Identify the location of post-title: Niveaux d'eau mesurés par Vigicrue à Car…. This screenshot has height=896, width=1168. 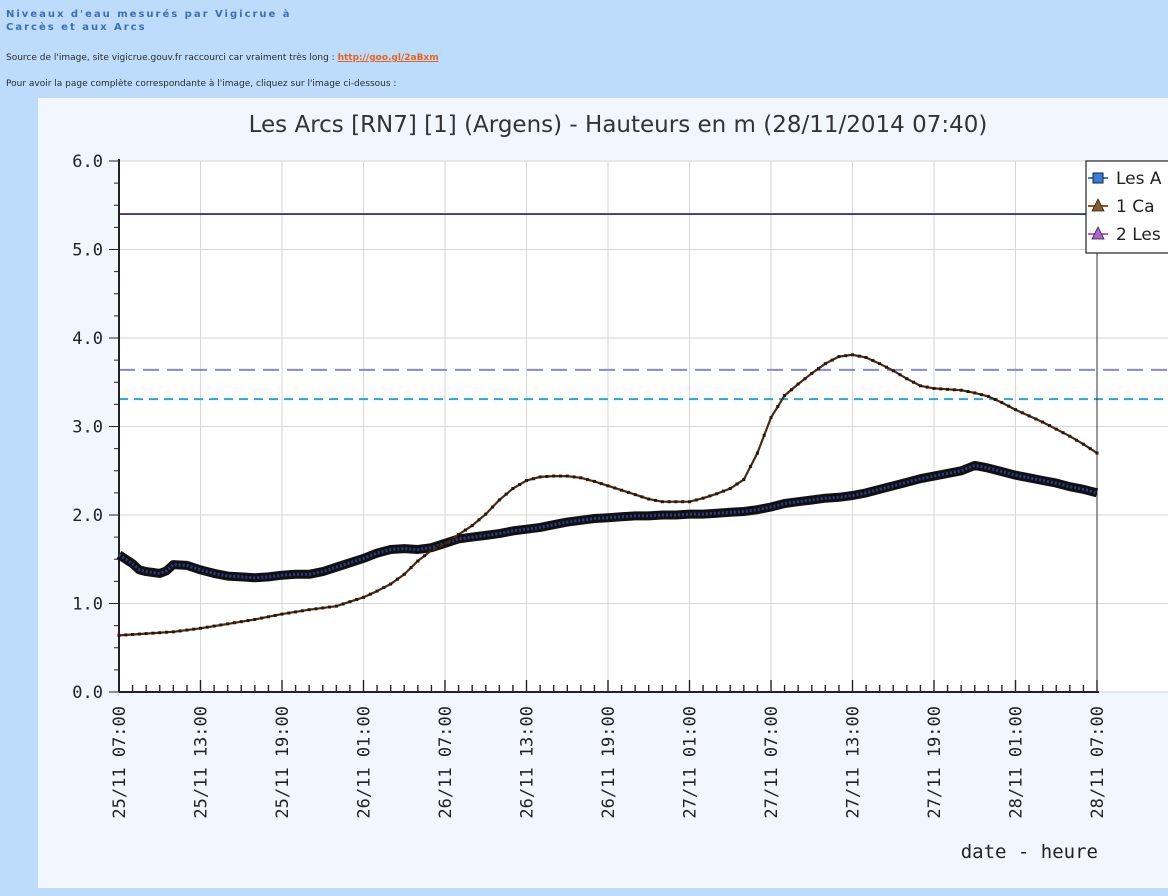
(149, 21).